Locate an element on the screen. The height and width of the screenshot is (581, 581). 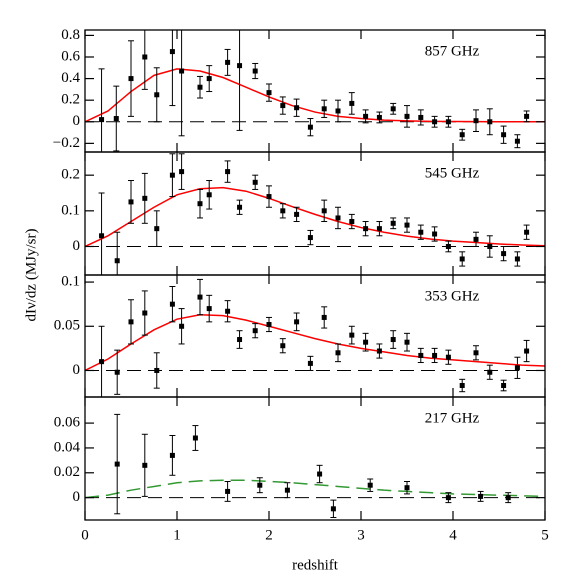
x-tick-label: 4 is located at coordinates (453, 535).